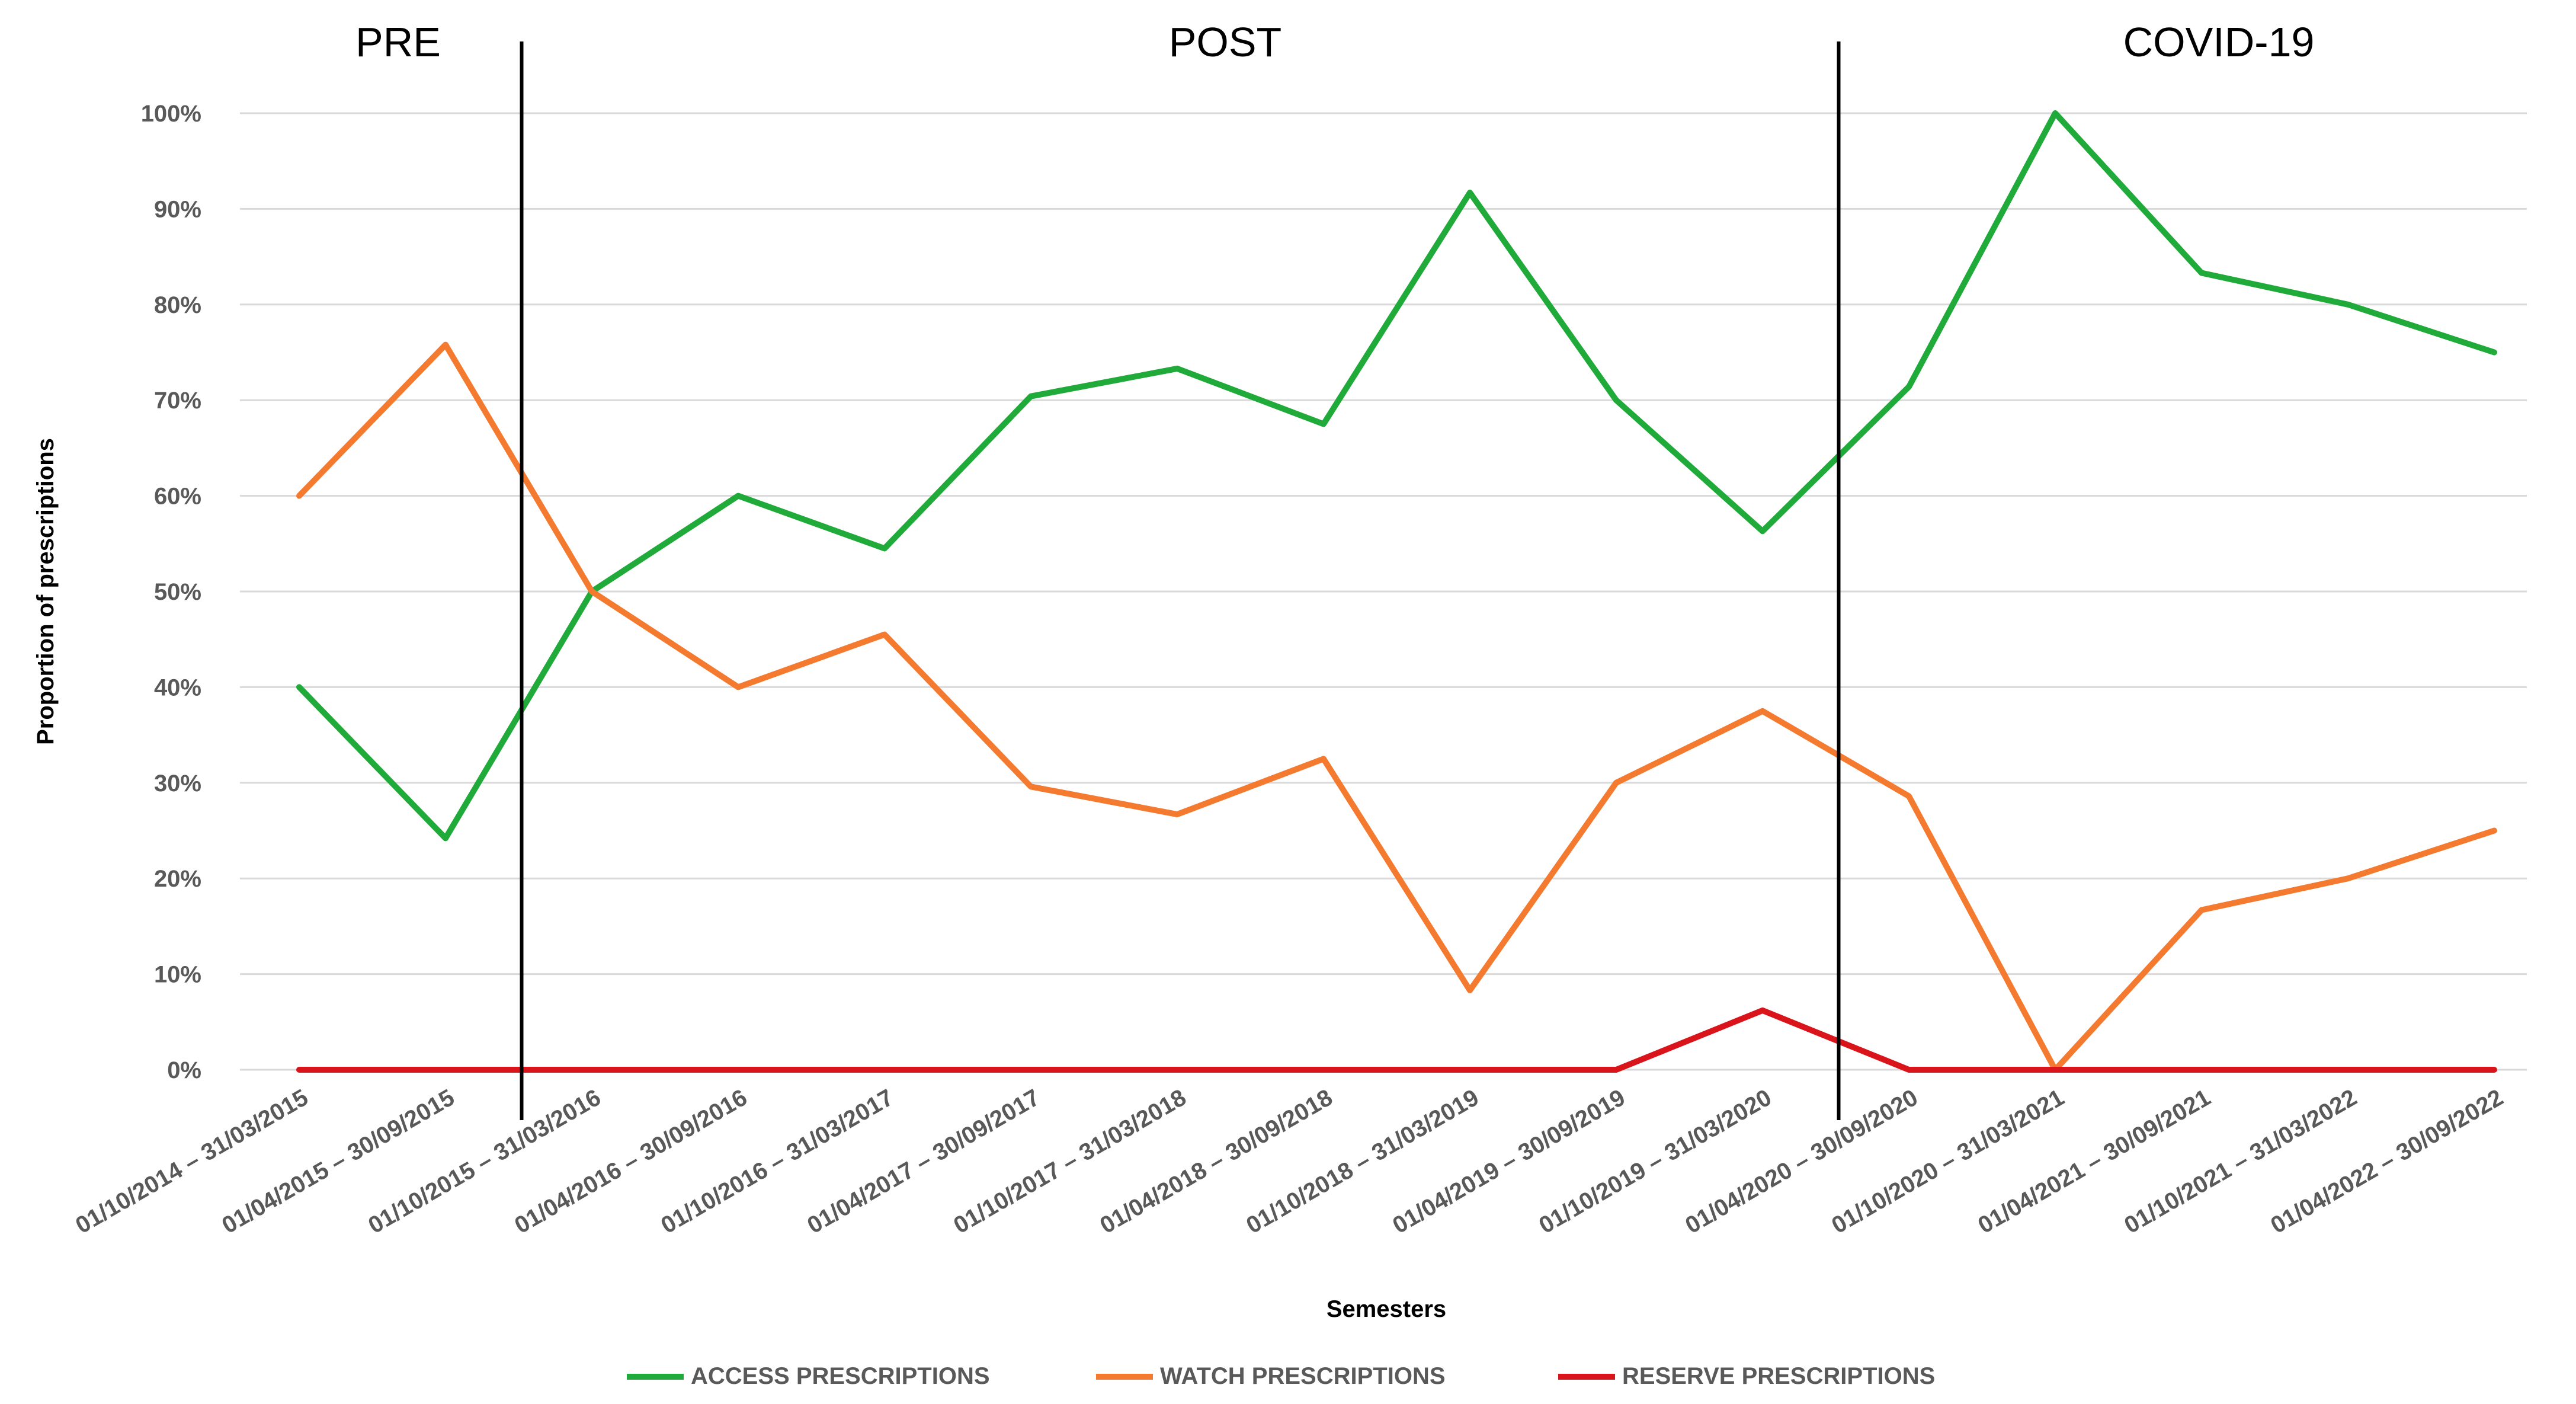 This screenshot has height=1404, width=2576. Describe the element at coordinates (1363, 1162) in the screenshot. I see `x-tick-label: 01/10/2018 – 31/03/2019` at that location.